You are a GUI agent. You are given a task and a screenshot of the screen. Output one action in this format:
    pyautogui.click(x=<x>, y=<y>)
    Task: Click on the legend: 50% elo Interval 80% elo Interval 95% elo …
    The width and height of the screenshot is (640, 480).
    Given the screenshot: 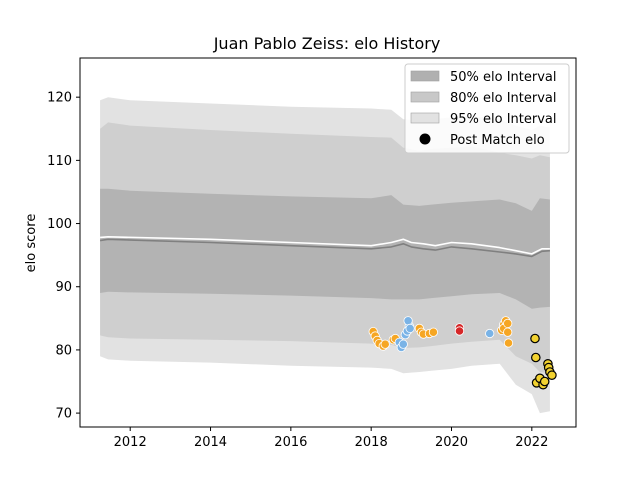 What is the action you would take?
    pyautogui.click(x=487, y=108)
    